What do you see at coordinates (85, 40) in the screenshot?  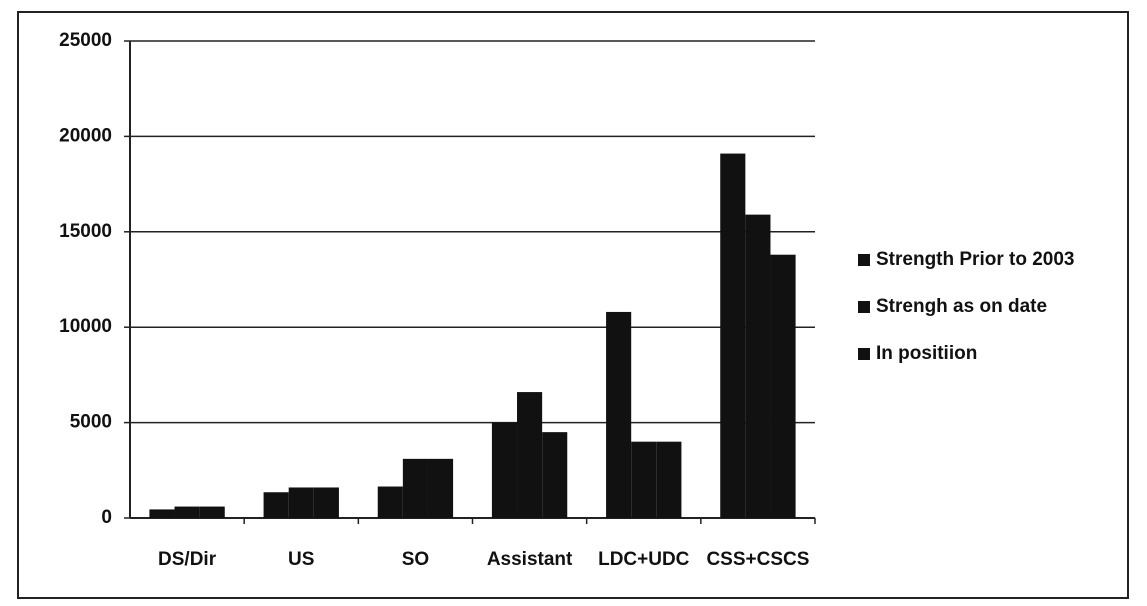 I see `y-tick-label: 25000` at bounding box center [85, 40].